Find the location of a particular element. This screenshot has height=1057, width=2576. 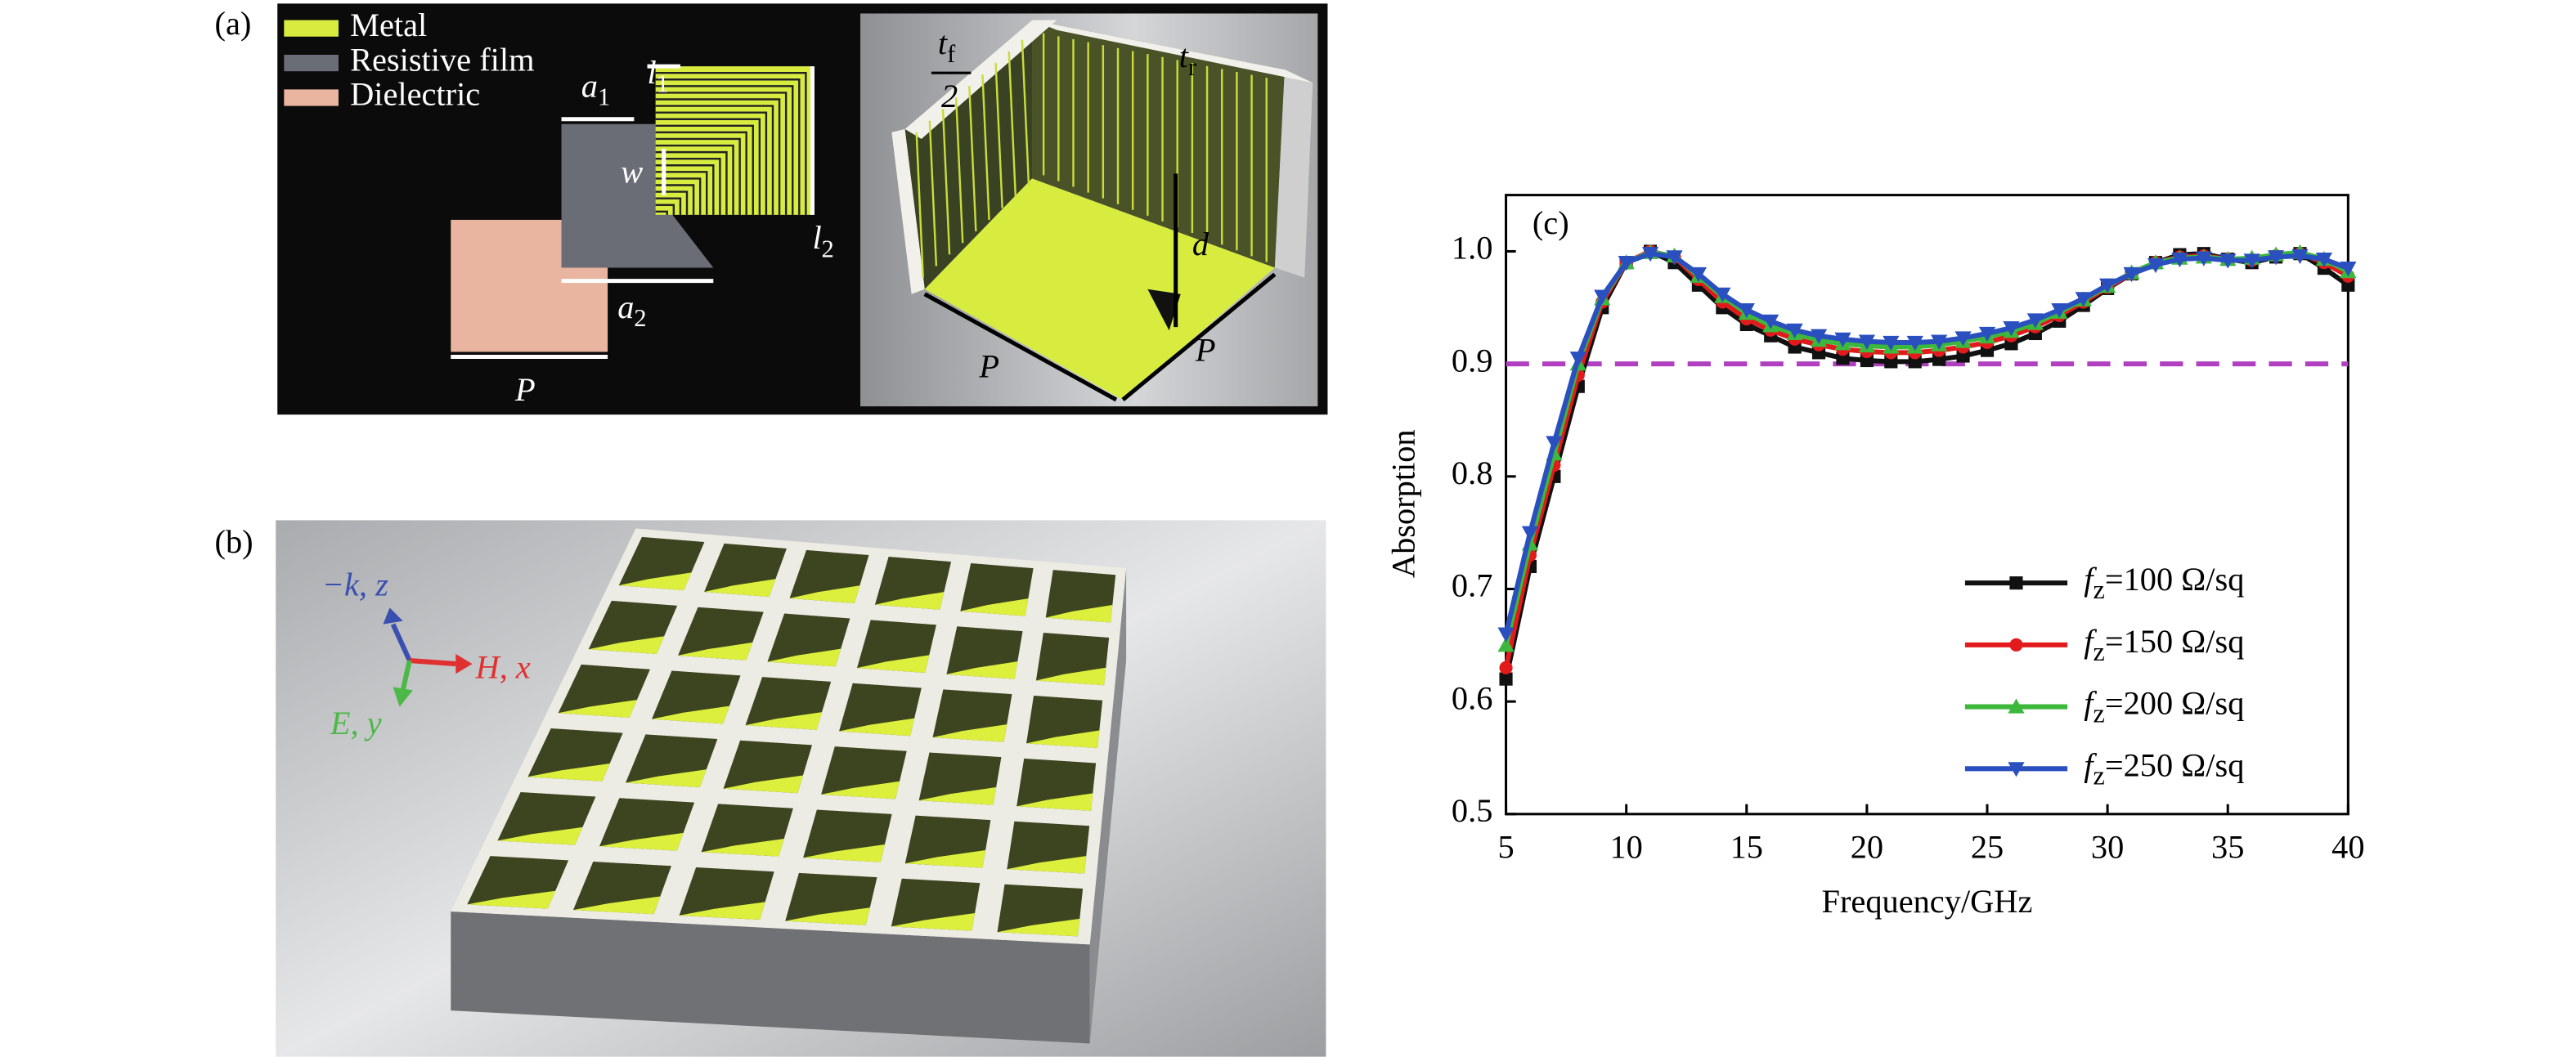

dimension-symbol: t is located at coordinates (1184, 56).